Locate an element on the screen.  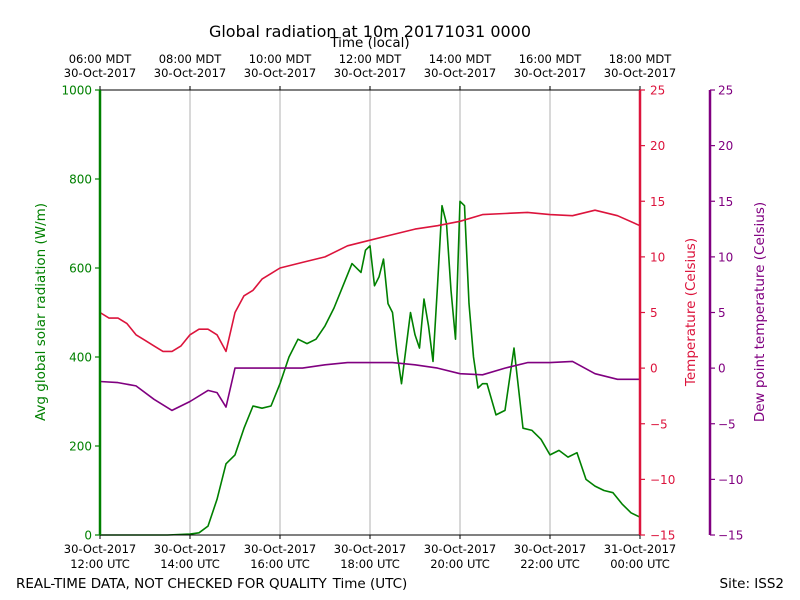
top-tick-label: 10:00 MDT is located at coordinates (281, 59).